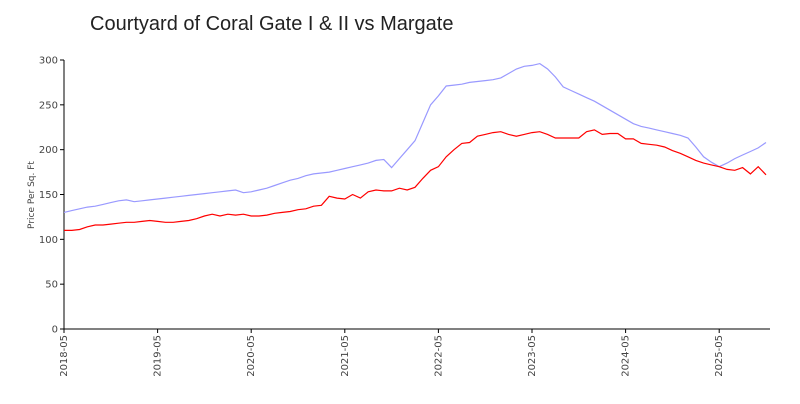 This screenshot has width=800, height=404. Describe the element at coordinates (532, 356) in the screenshot. I see `x-tick-label: 2023-05` at that location.